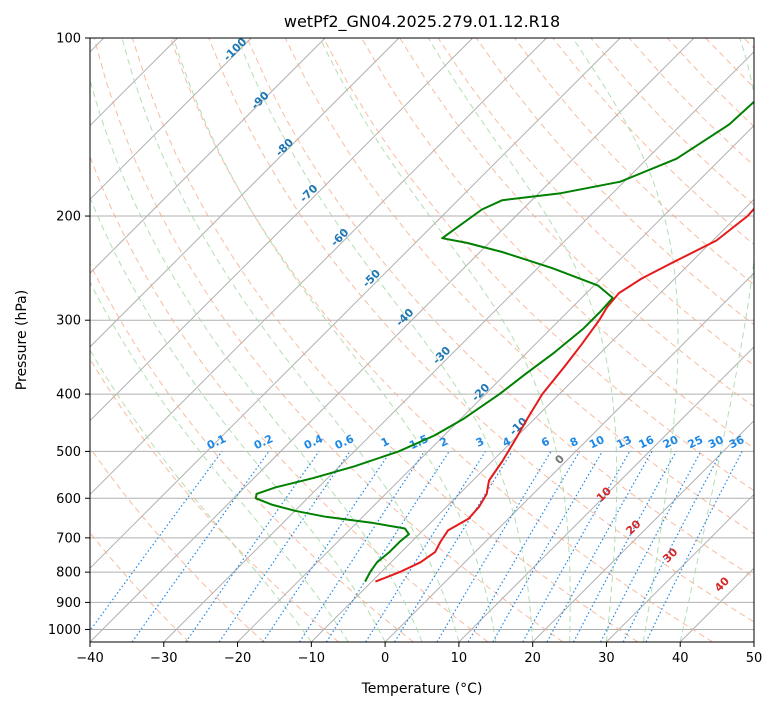  Describe the element at coordinates (284, 147) in the screenshot. I see `moist-adiabat-label: -80` at that location.